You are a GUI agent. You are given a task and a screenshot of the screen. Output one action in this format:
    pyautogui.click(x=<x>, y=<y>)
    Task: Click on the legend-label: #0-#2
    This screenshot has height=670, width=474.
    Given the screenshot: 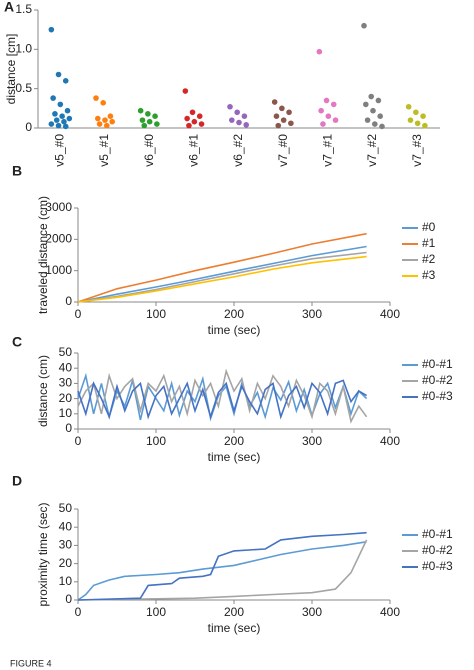 What is the action you would take?
    pyautogui.click(x=437, y=380)
    